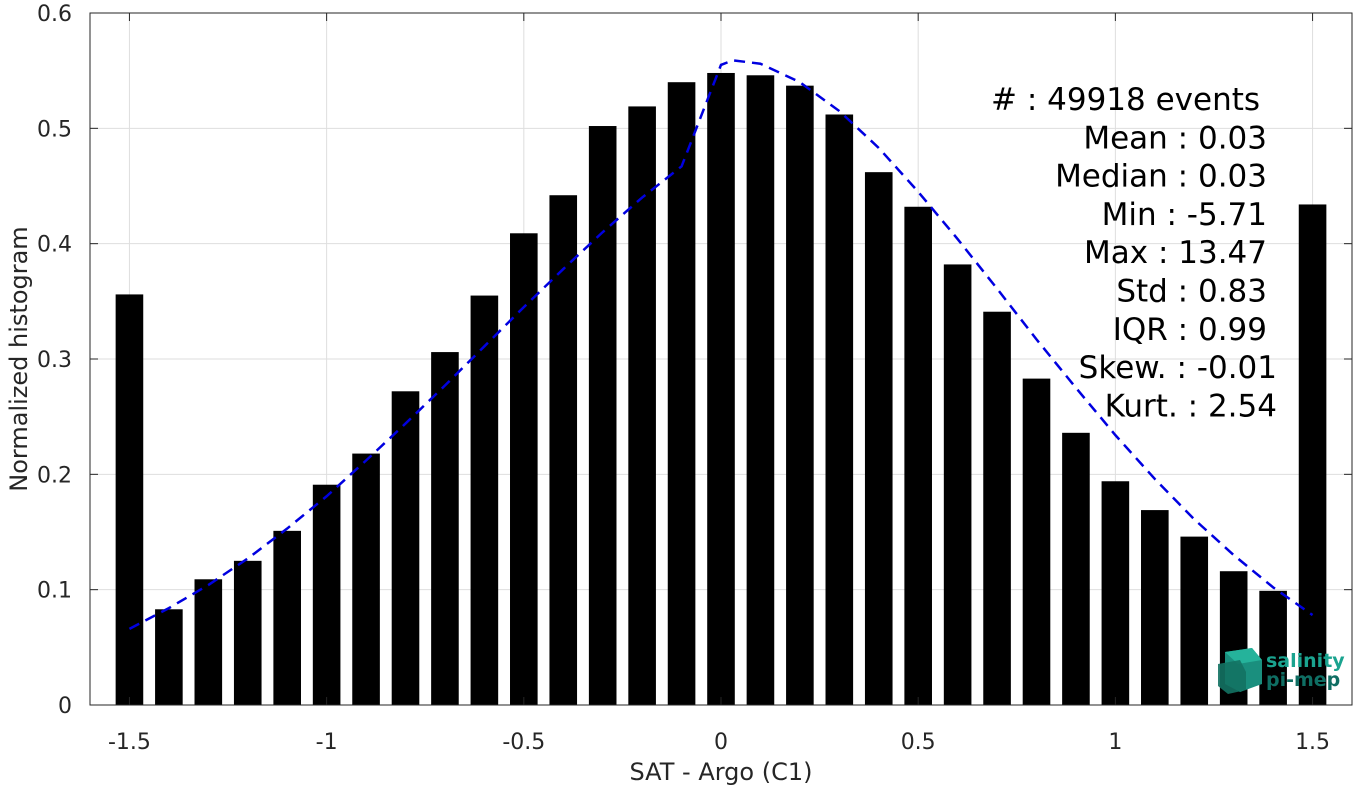 Image resolution: width=1367 pixels, height=787 pixels. What do you see at coordinates (1303, 680) in the screenshot?
I see `logo-text-line2: pi-mep` at bounding box center [1303, 680].